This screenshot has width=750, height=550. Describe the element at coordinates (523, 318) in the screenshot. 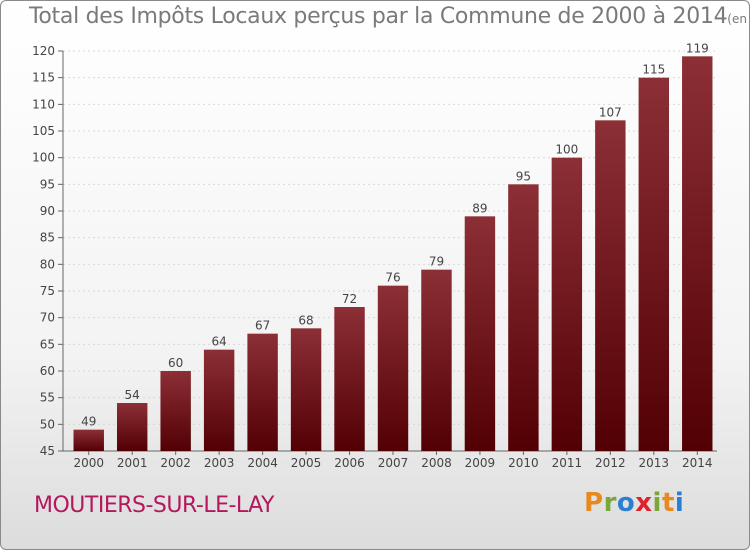

I see `bar-2010` at that location.